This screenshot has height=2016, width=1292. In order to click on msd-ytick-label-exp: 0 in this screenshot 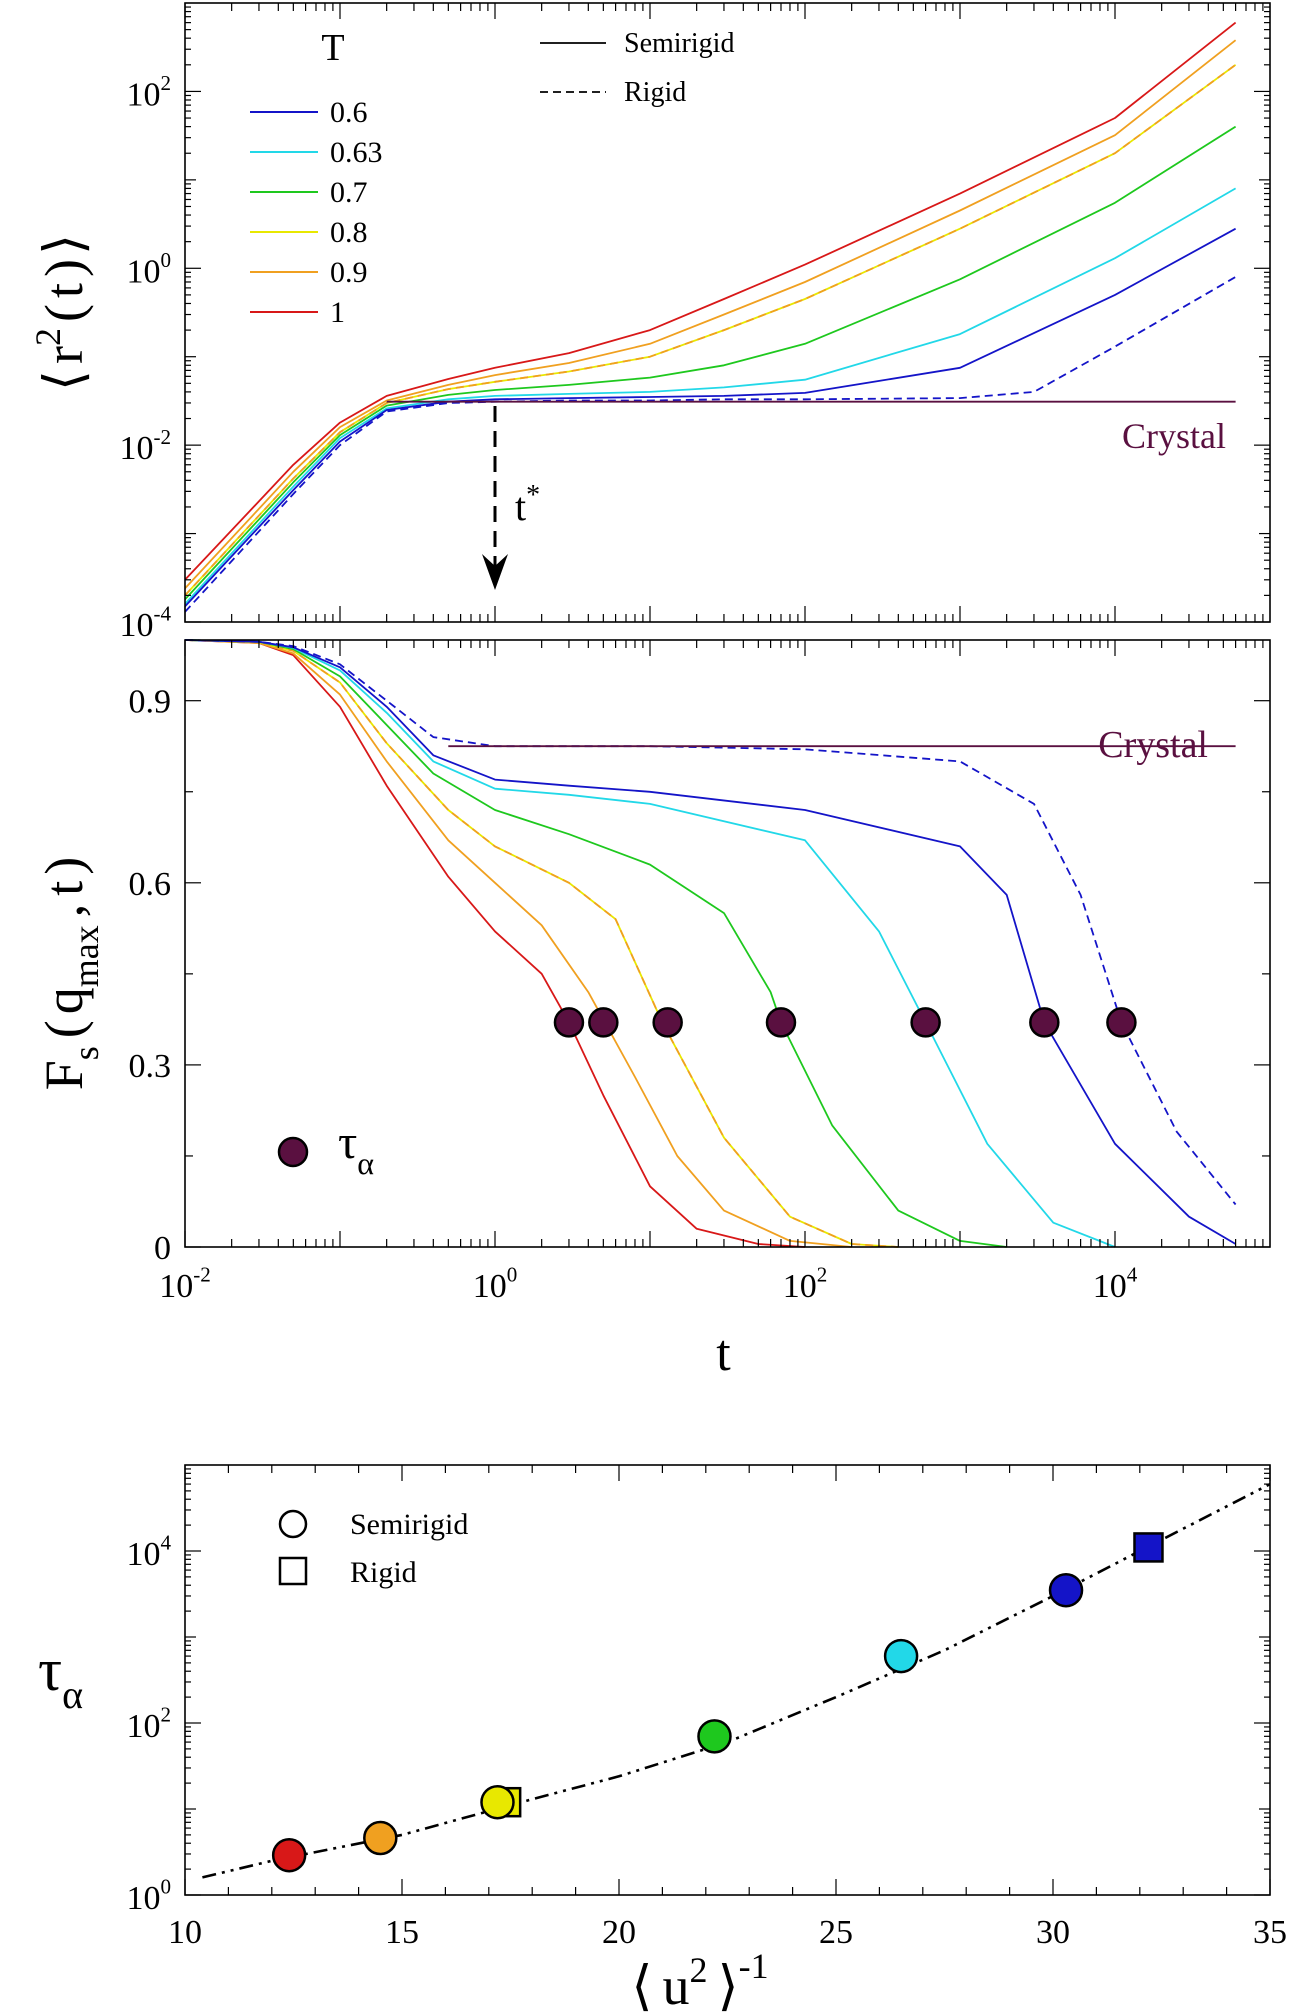, I will do `click(165, 260)`.